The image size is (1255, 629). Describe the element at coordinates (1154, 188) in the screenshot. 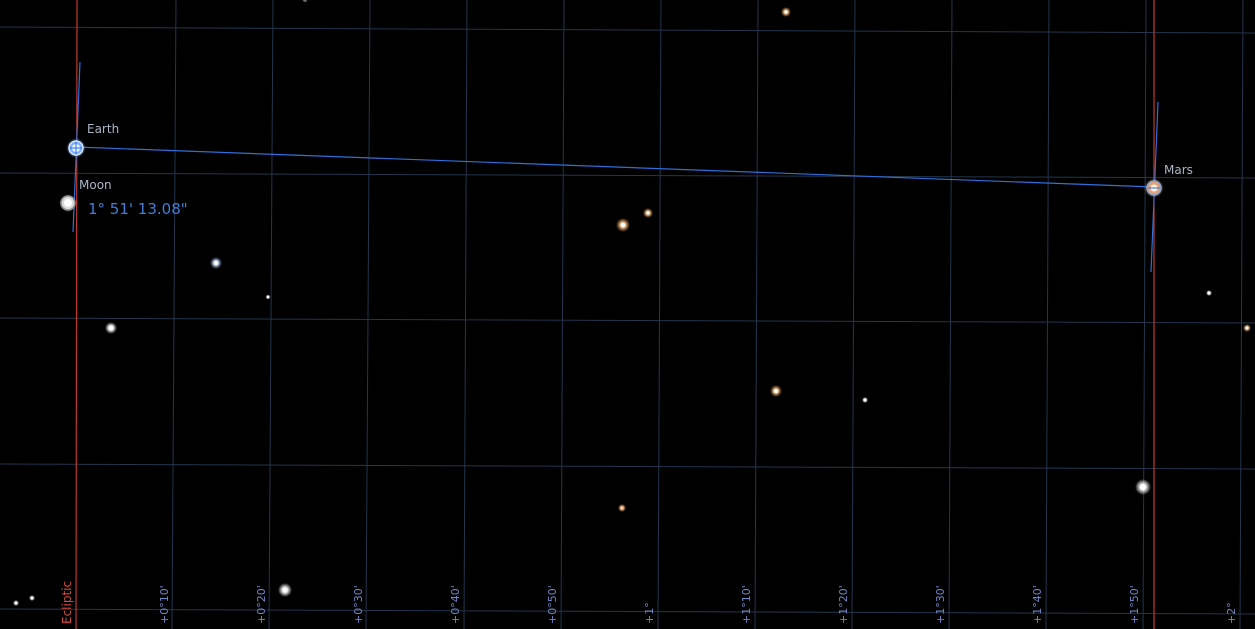

I see `mars-planet-icon` at that location.